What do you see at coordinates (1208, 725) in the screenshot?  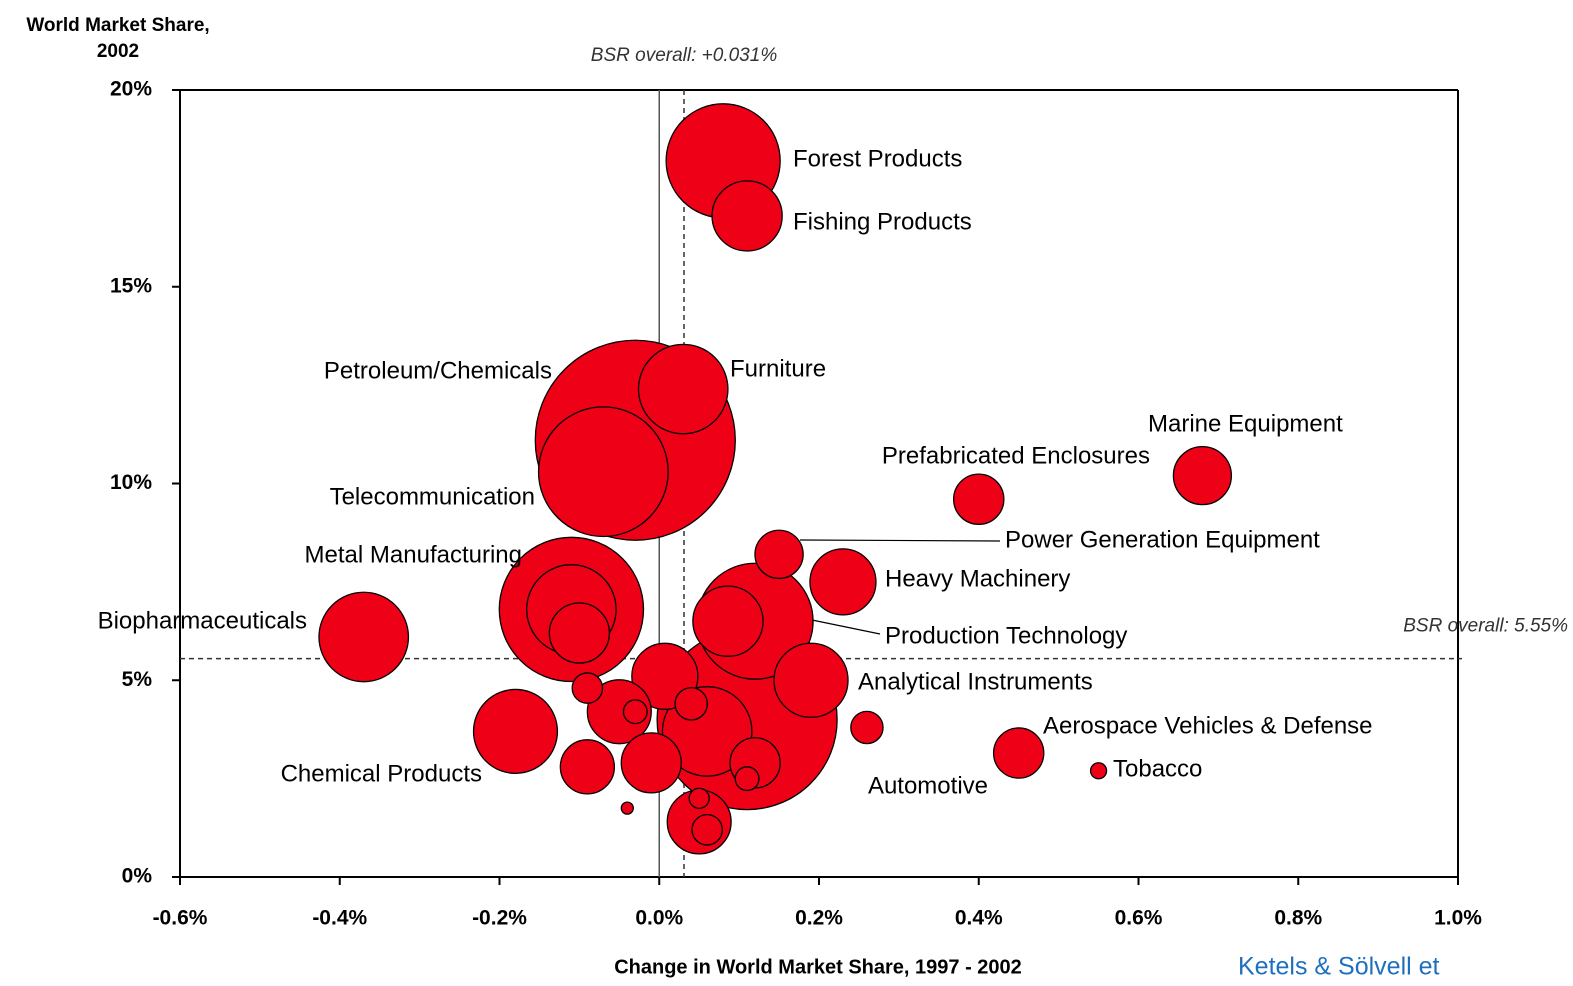 I see `bubble-label: Aerospace Vehicles & Defense` at bounding box center [1208, 725].